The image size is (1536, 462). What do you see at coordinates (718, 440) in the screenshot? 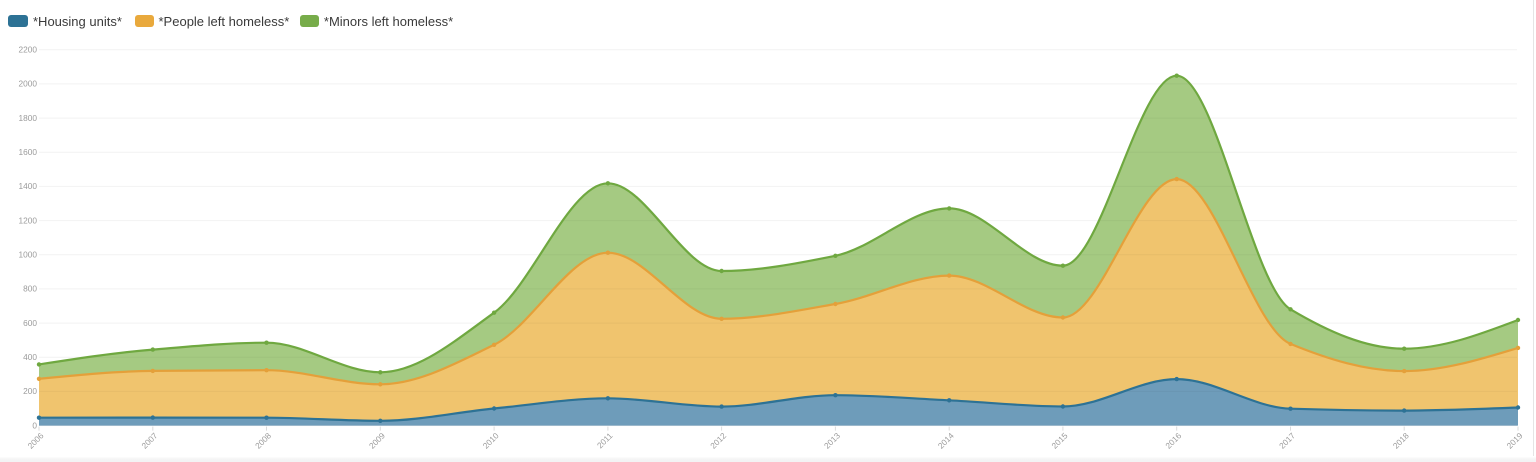
I see `svg-text: 2012` at bounding box center [718, 440].